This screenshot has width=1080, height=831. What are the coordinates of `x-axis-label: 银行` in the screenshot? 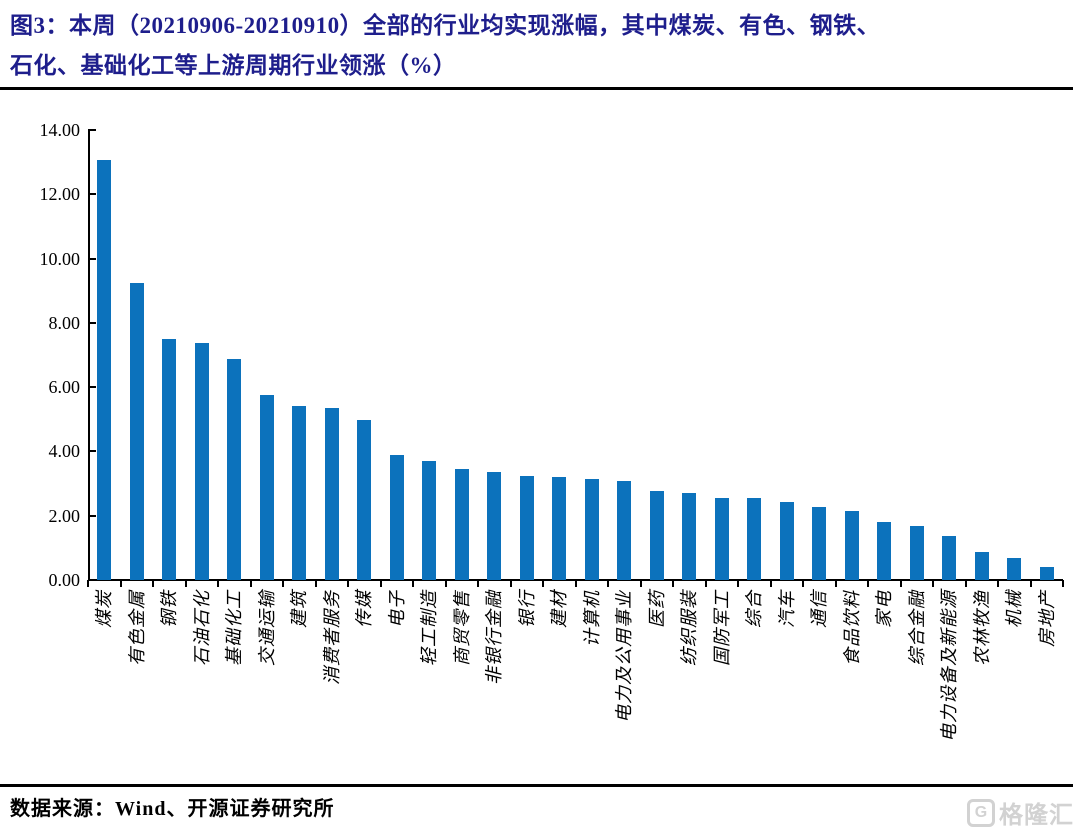 It's located at (526, 609).